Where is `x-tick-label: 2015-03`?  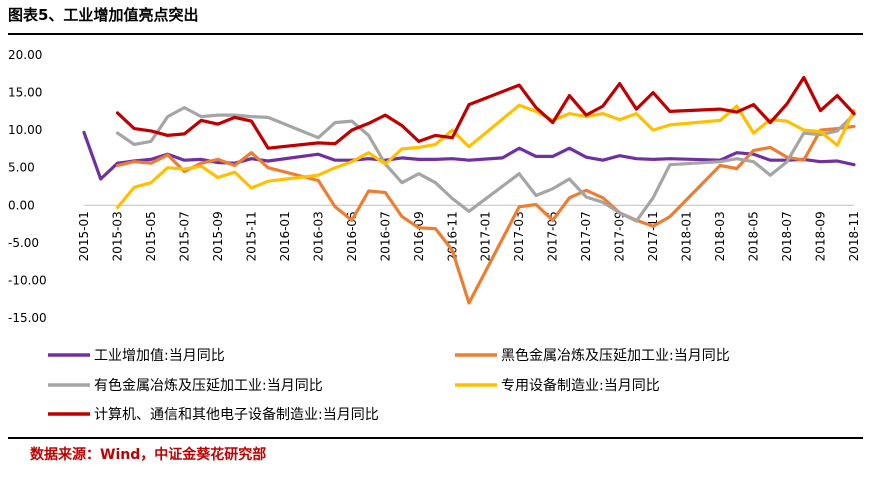 x-tick-label: 2015-03 is located at coordinates (117, 236).